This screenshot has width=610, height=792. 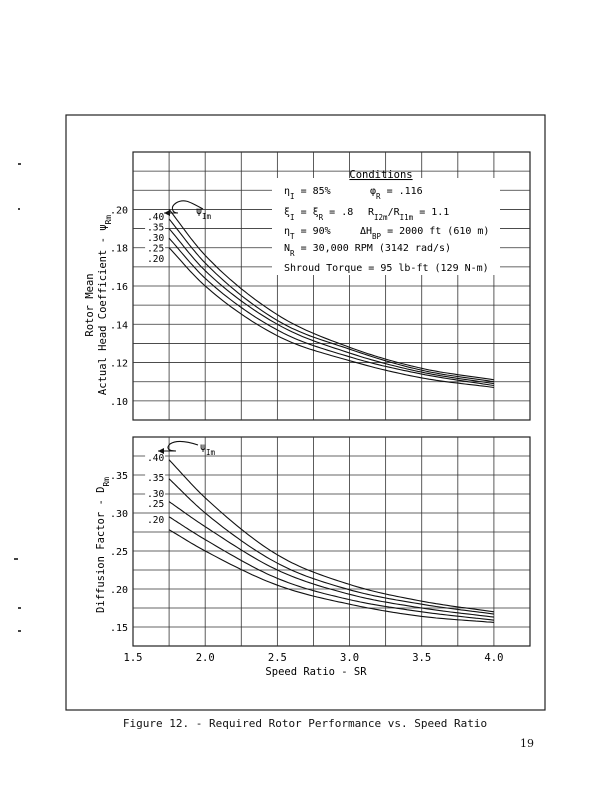 I want to click on top-series-25-line, so click(x=331, y=312).